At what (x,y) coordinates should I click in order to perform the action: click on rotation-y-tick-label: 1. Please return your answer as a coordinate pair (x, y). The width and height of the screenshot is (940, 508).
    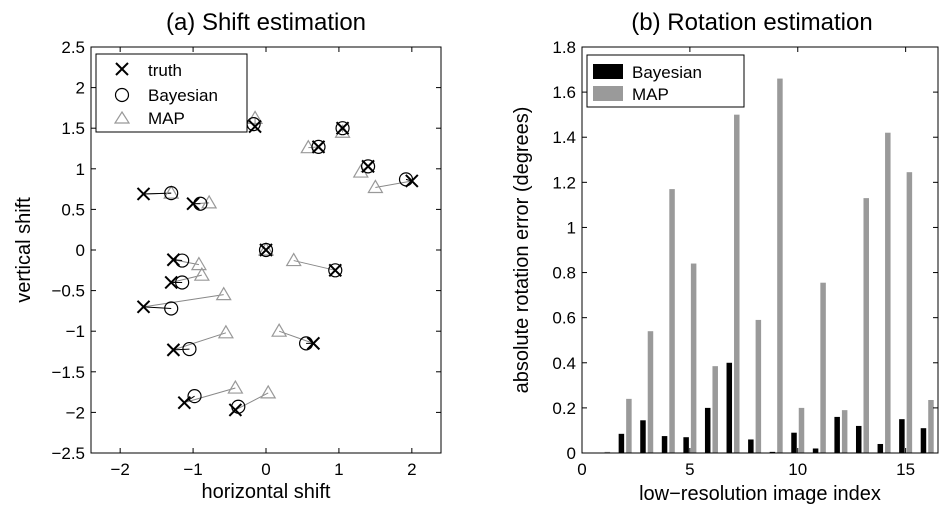
    Looking at the image, I should click on (571, 227).